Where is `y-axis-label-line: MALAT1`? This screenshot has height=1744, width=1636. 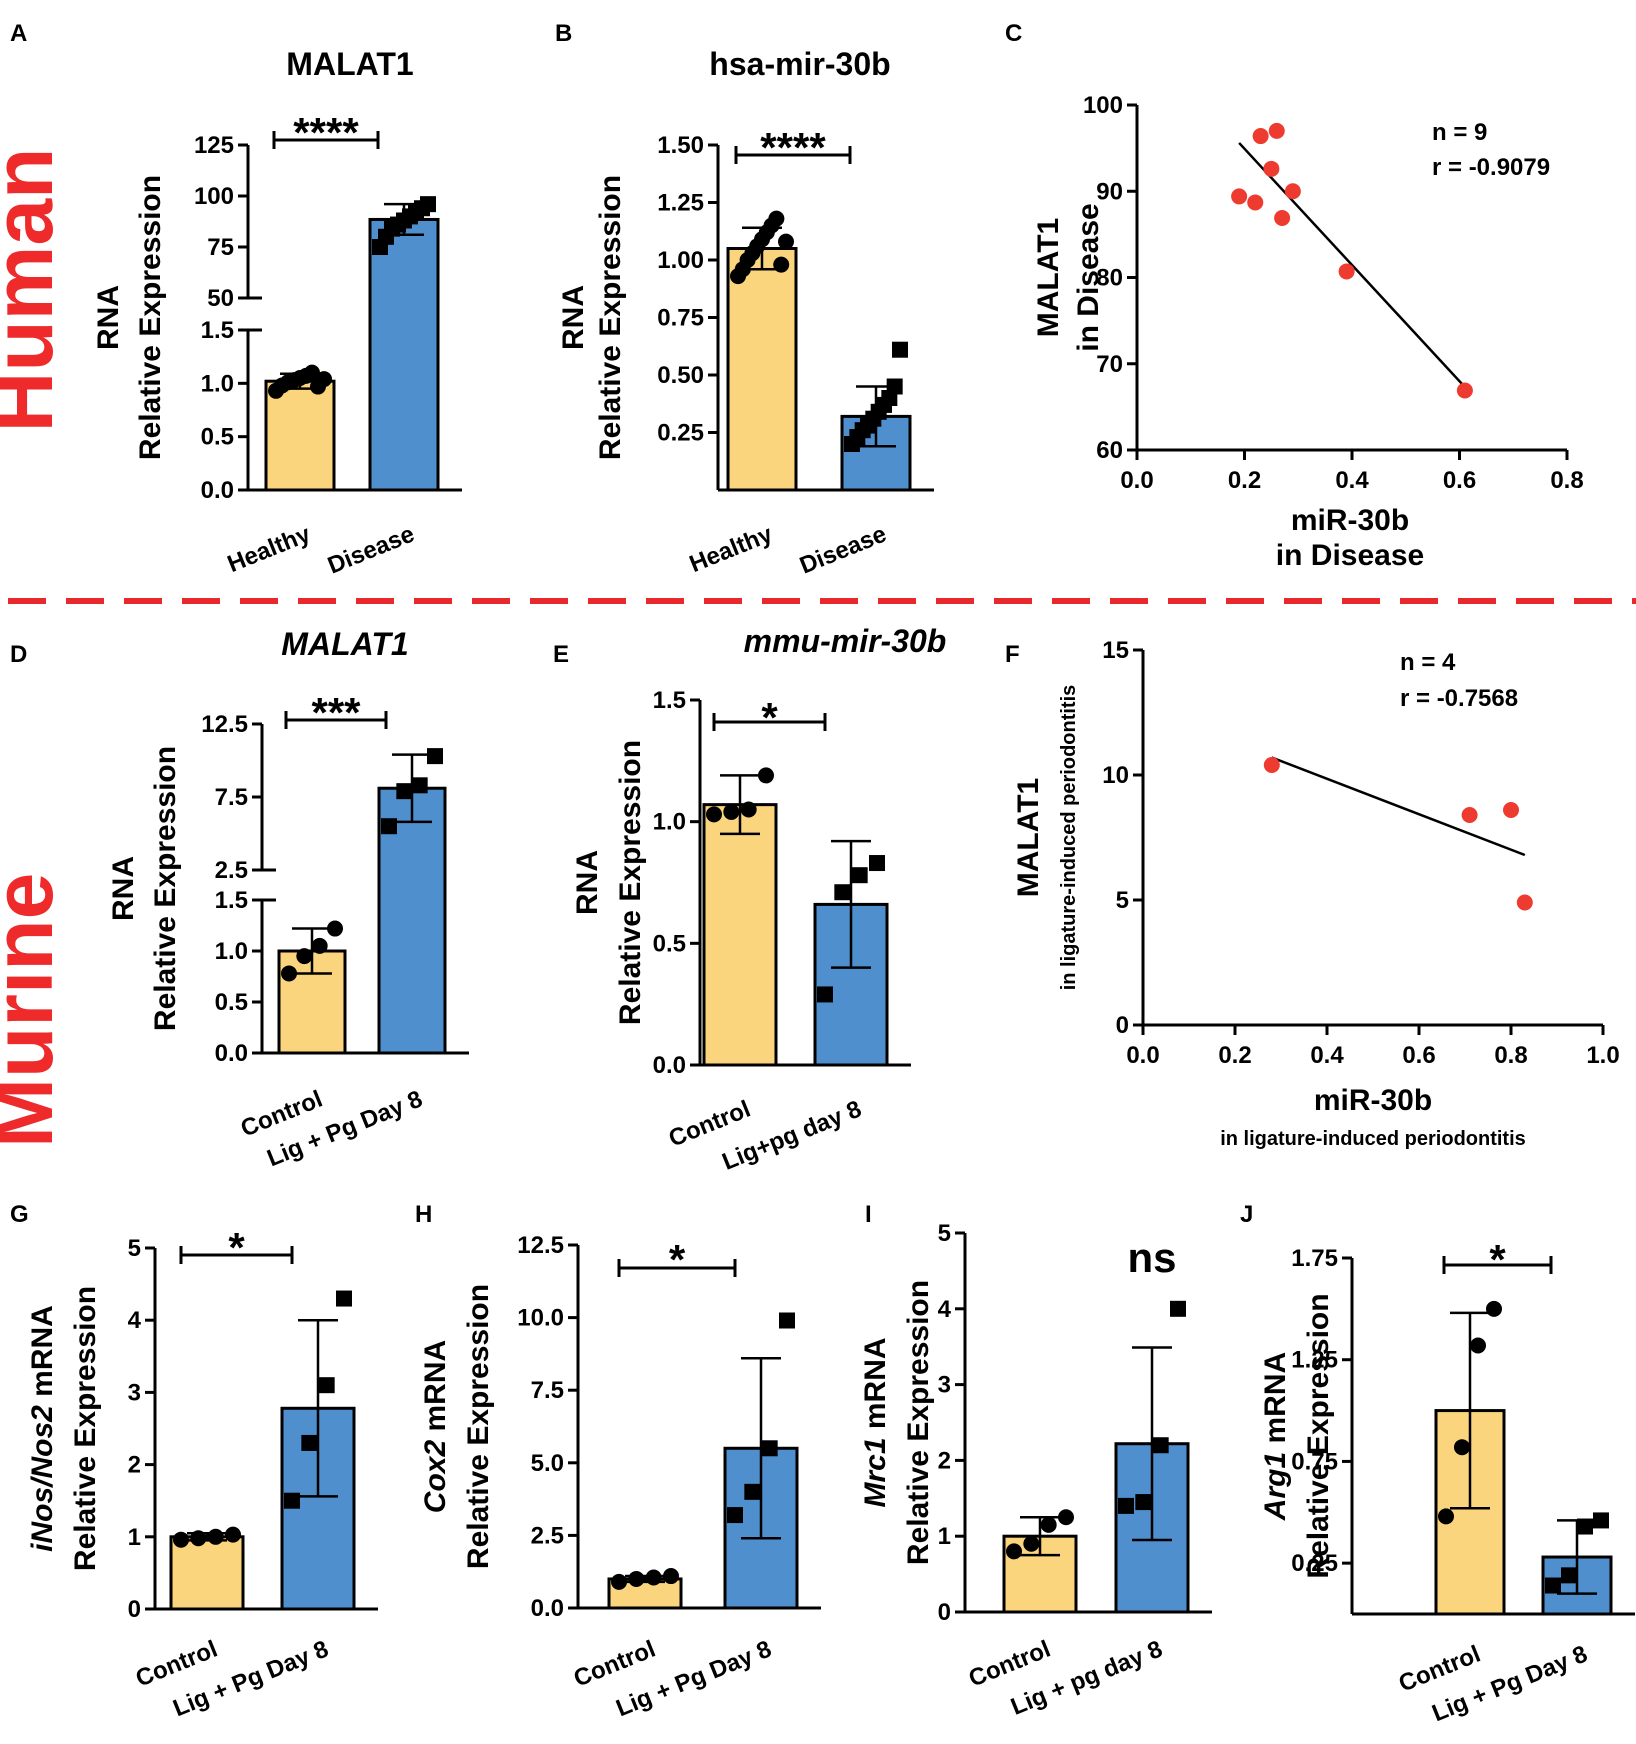 y-axis-label-line: MALAT1 is located at coordinates (1048, 277).